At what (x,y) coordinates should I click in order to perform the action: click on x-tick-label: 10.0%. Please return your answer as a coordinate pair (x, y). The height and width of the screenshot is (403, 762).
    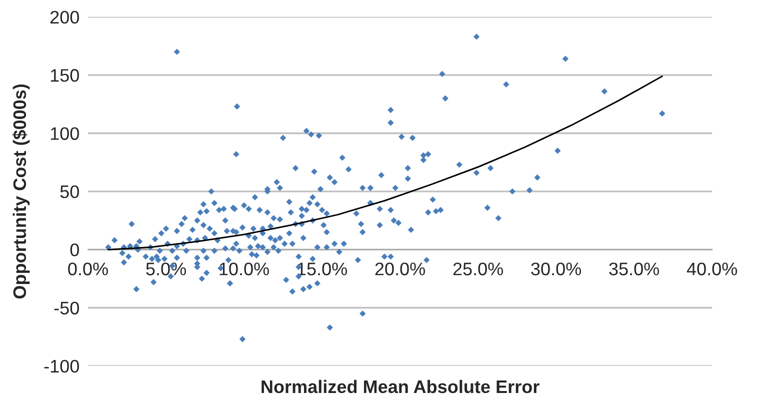
    Looking at the image, I should click on (244, 269).